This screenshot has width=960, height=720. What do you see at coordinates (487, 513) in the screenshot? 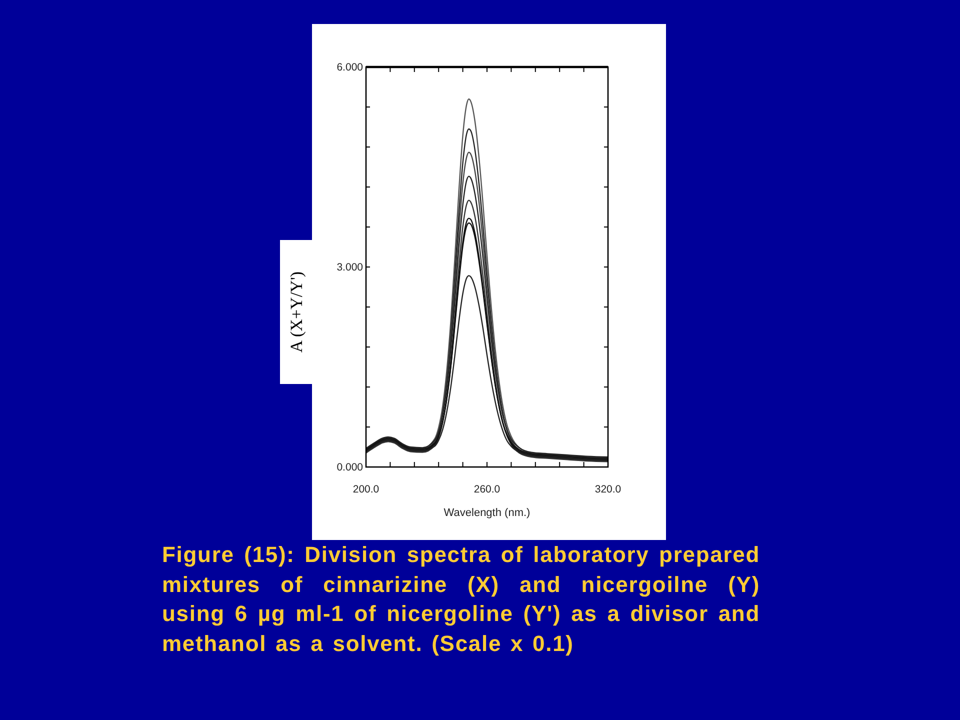
I see `x-axis-title: Wavelength (nm.)` at bounding box center [487, 513].